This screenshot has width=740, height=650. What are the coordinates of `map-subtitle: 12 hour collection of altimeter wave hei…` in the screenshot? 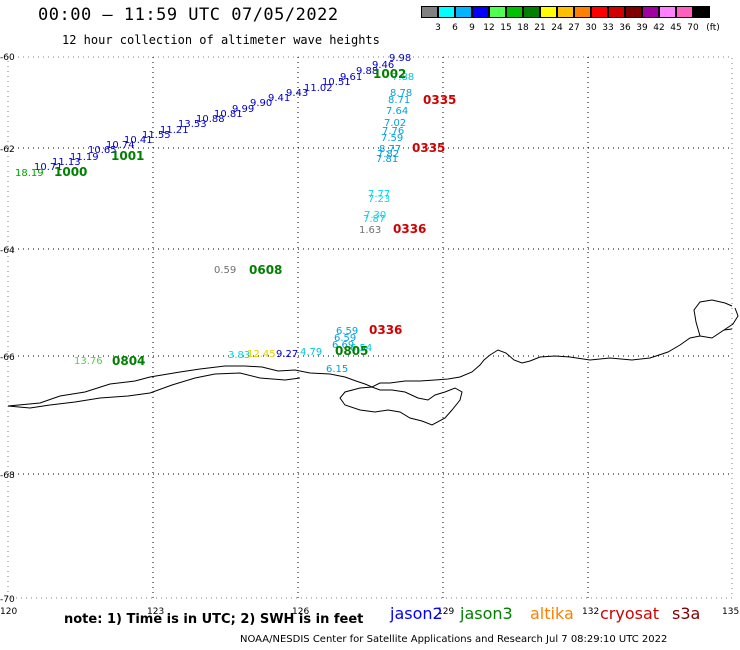 It's located at (221, 40).